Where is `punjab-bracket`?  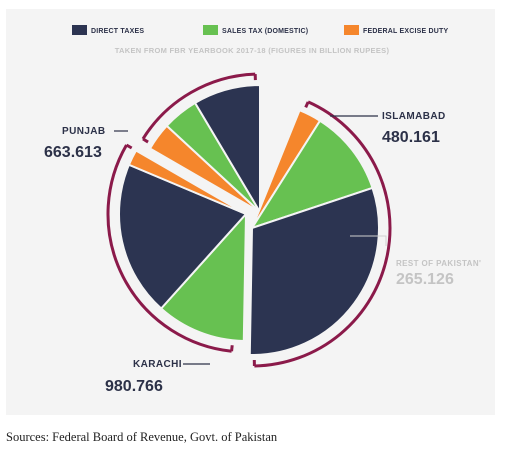
punjab-bracket is located at coordinates (169, 248).